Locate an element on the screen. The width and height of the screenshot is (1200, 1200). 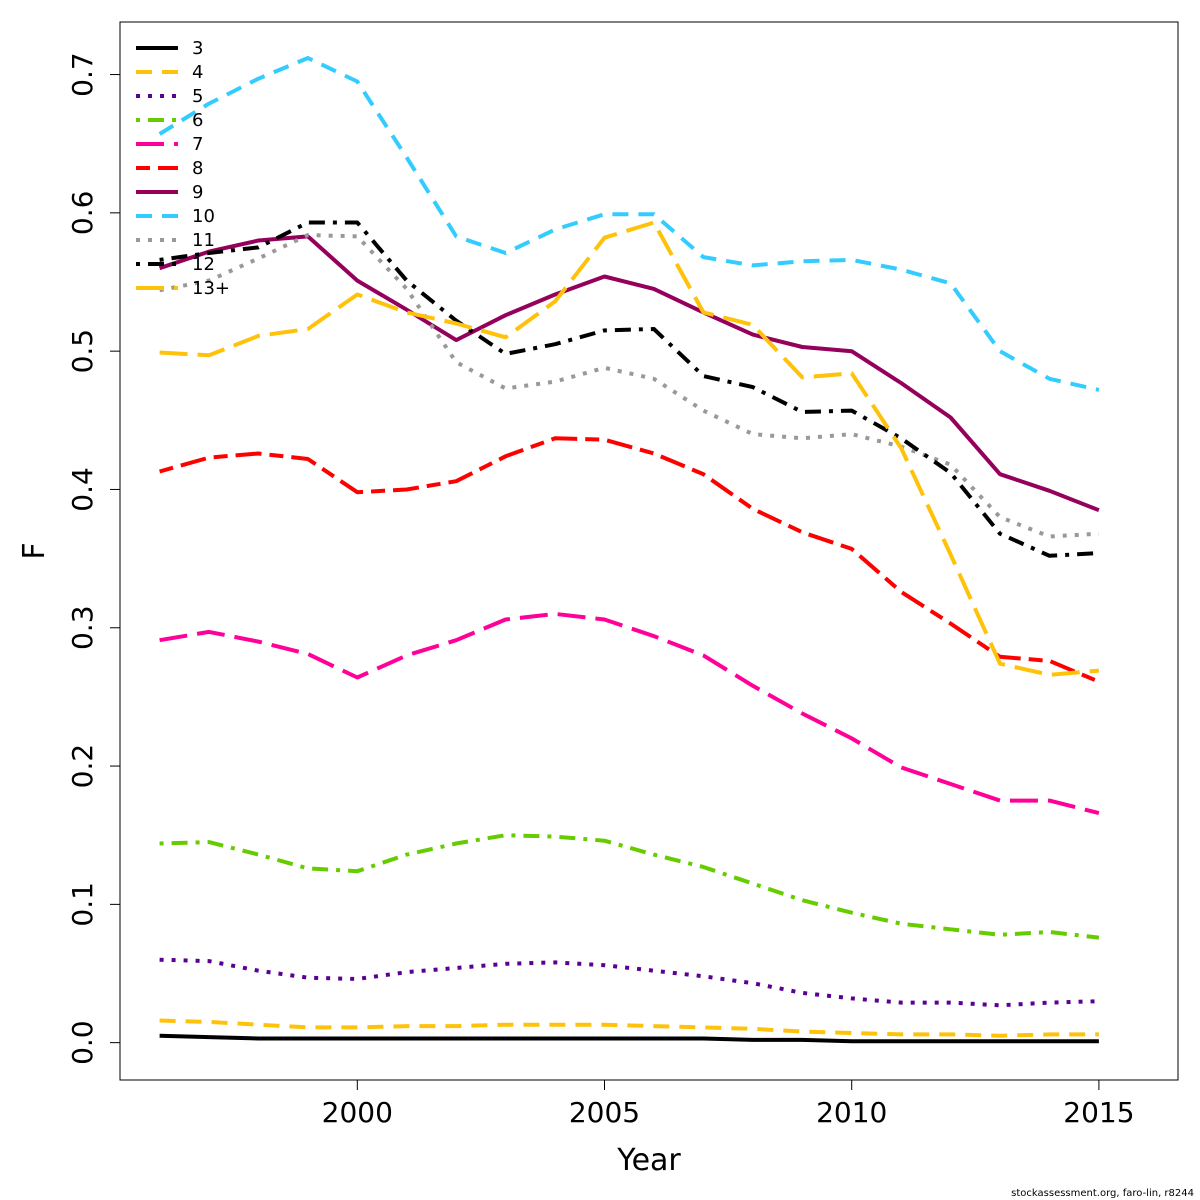
x-tick-label: 2010 is located at coordinates (851, 1112).